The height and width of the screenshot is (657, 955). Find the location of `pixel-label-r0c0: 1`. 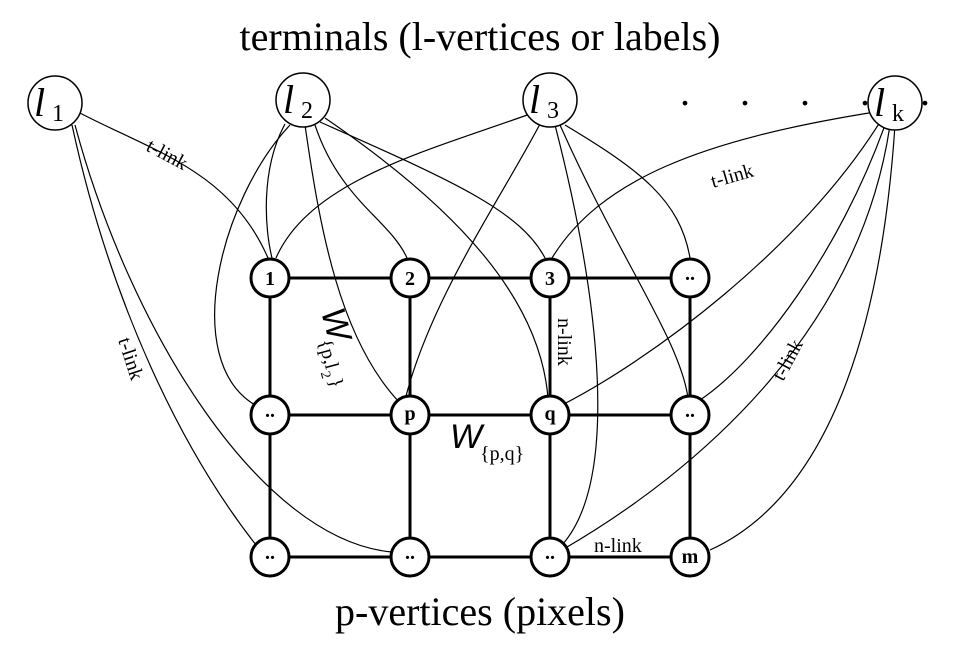

pixel-label-r0c0: 1 is located at coordinates (270, 279).